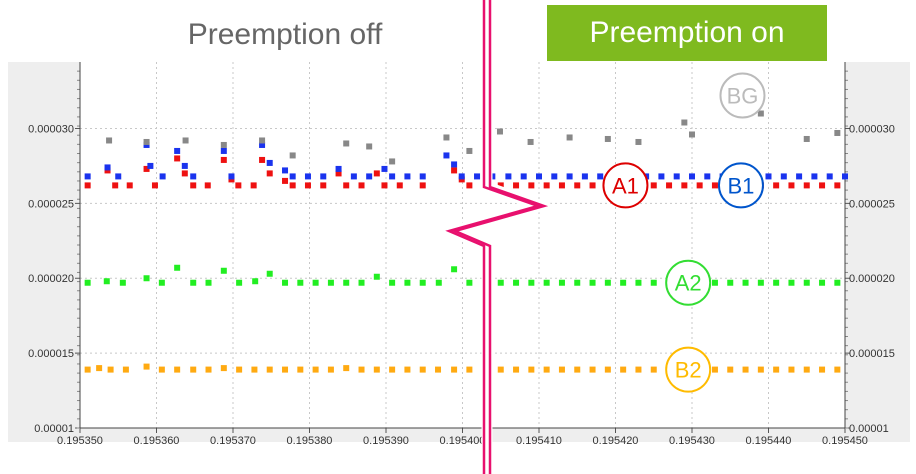  What do you see at coordinates (769, 441) in the screenshot?
I see `x-tick-label: 0.195440` at bounding box center [769, 441].